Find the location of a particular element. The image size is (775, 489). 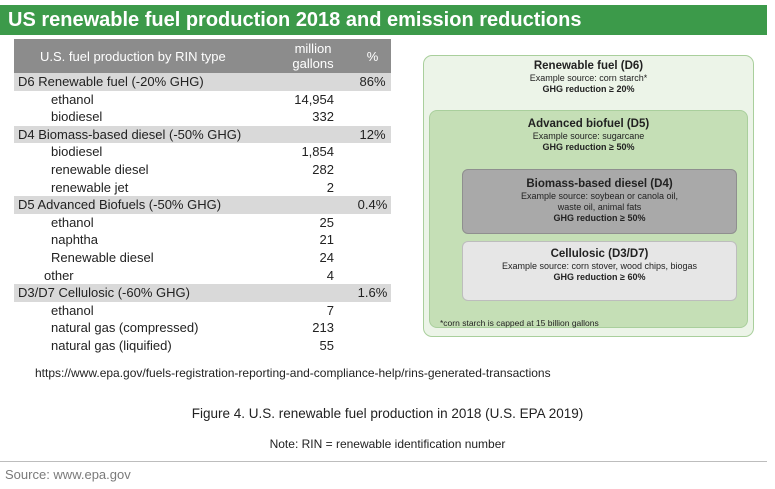

row-label: other is located at coordinates (59, 275).